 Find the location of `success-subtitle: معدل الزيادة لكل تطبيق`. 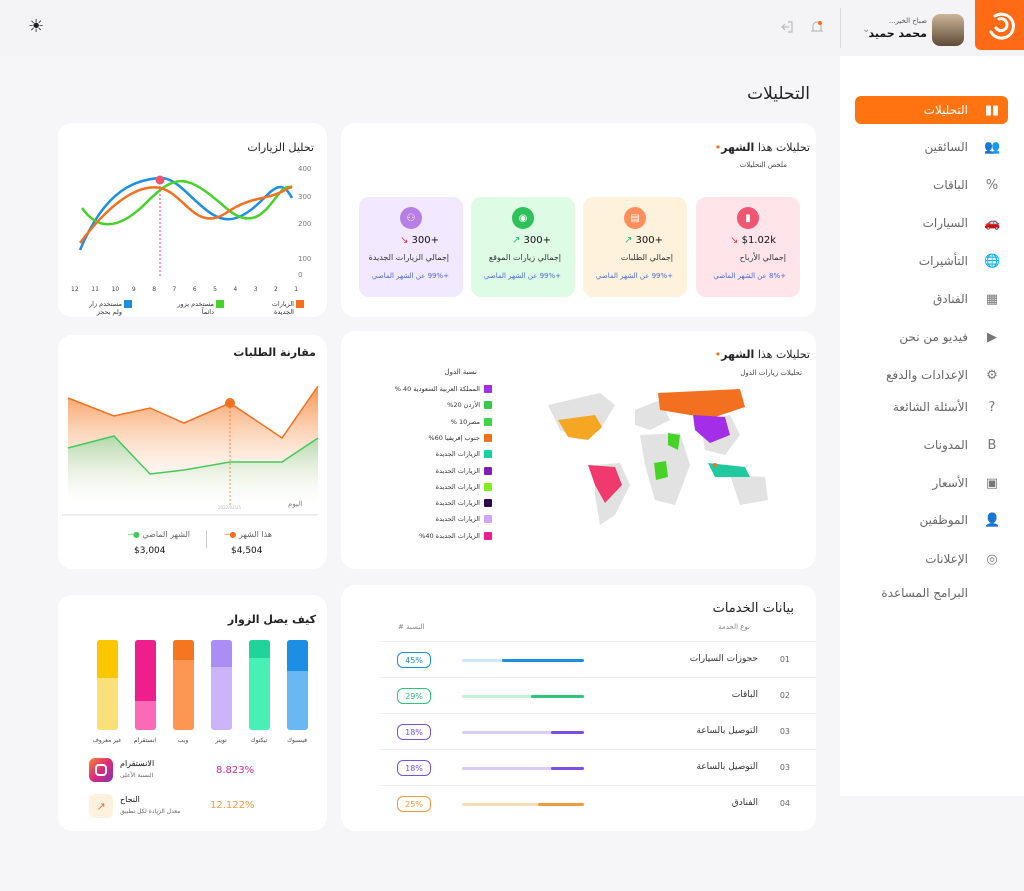

success-subtitle: معدل الزيادة لكل تطبيق is located at coordinates (150, 811).